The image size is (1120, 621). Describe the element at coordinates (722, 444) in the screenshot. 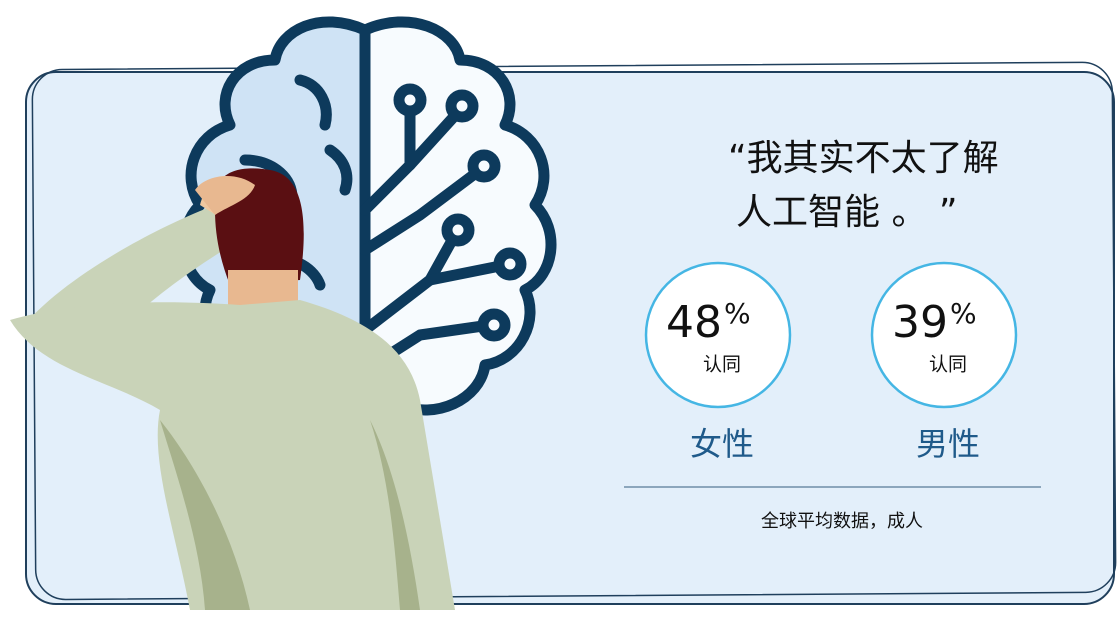

I see `stat-group: 女性` at that location.